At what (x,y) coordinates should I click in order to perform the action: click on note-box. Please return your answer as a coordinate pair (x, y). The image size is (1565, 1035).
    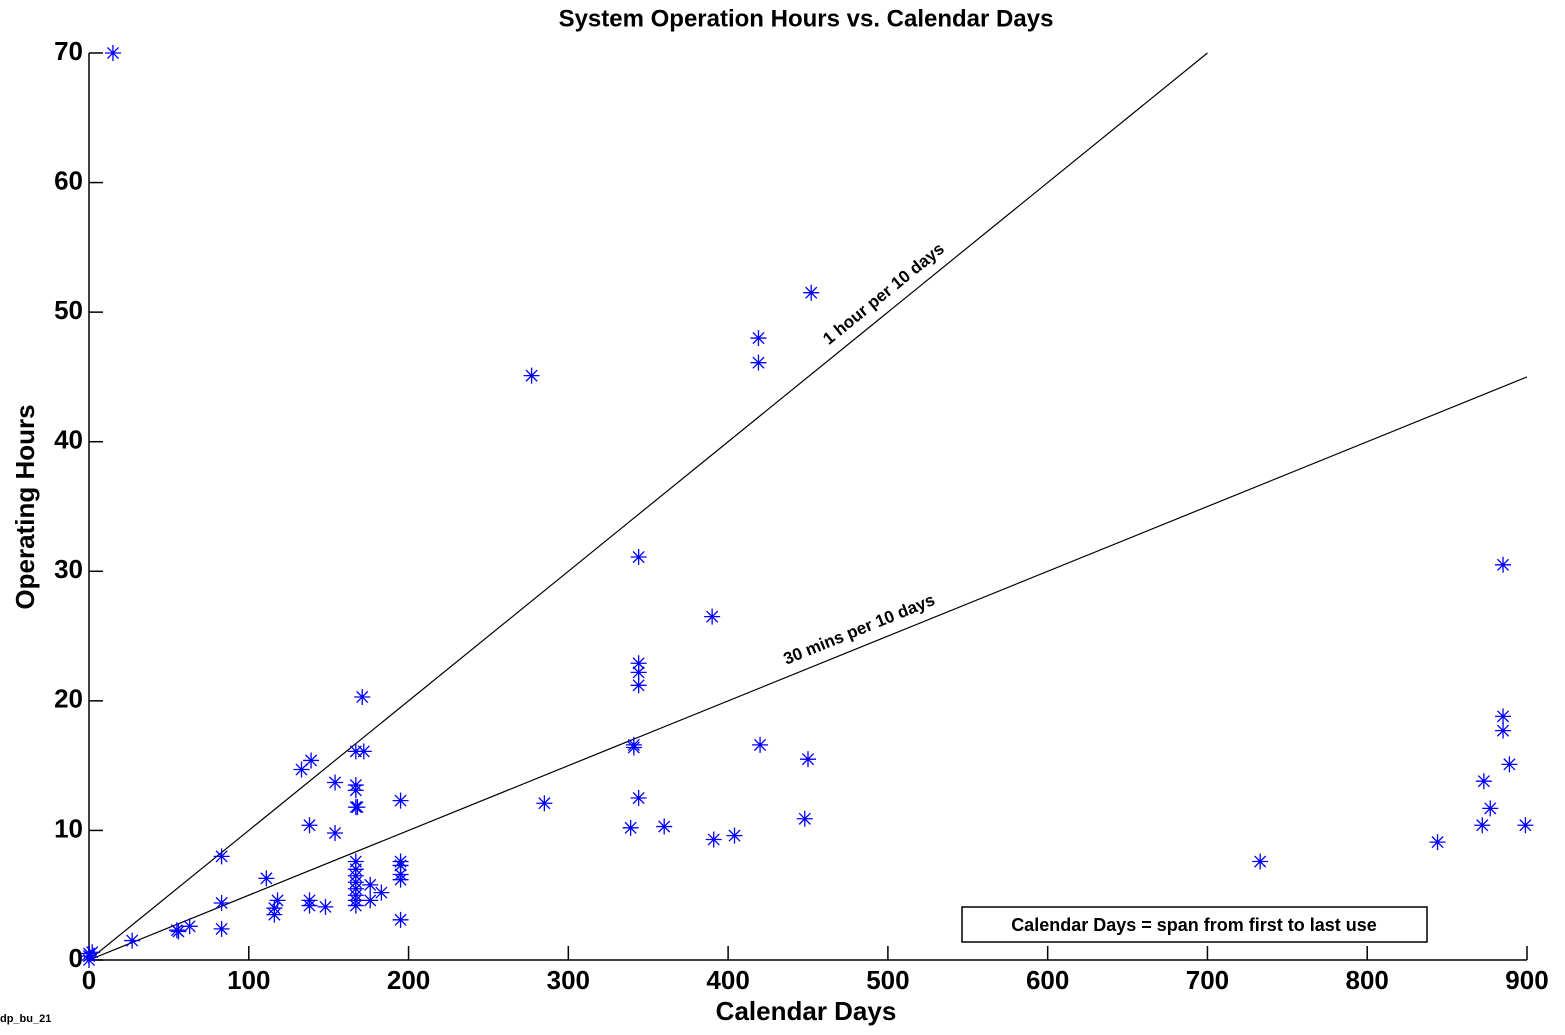
    Looking at the image, I should click on (1194, 924).